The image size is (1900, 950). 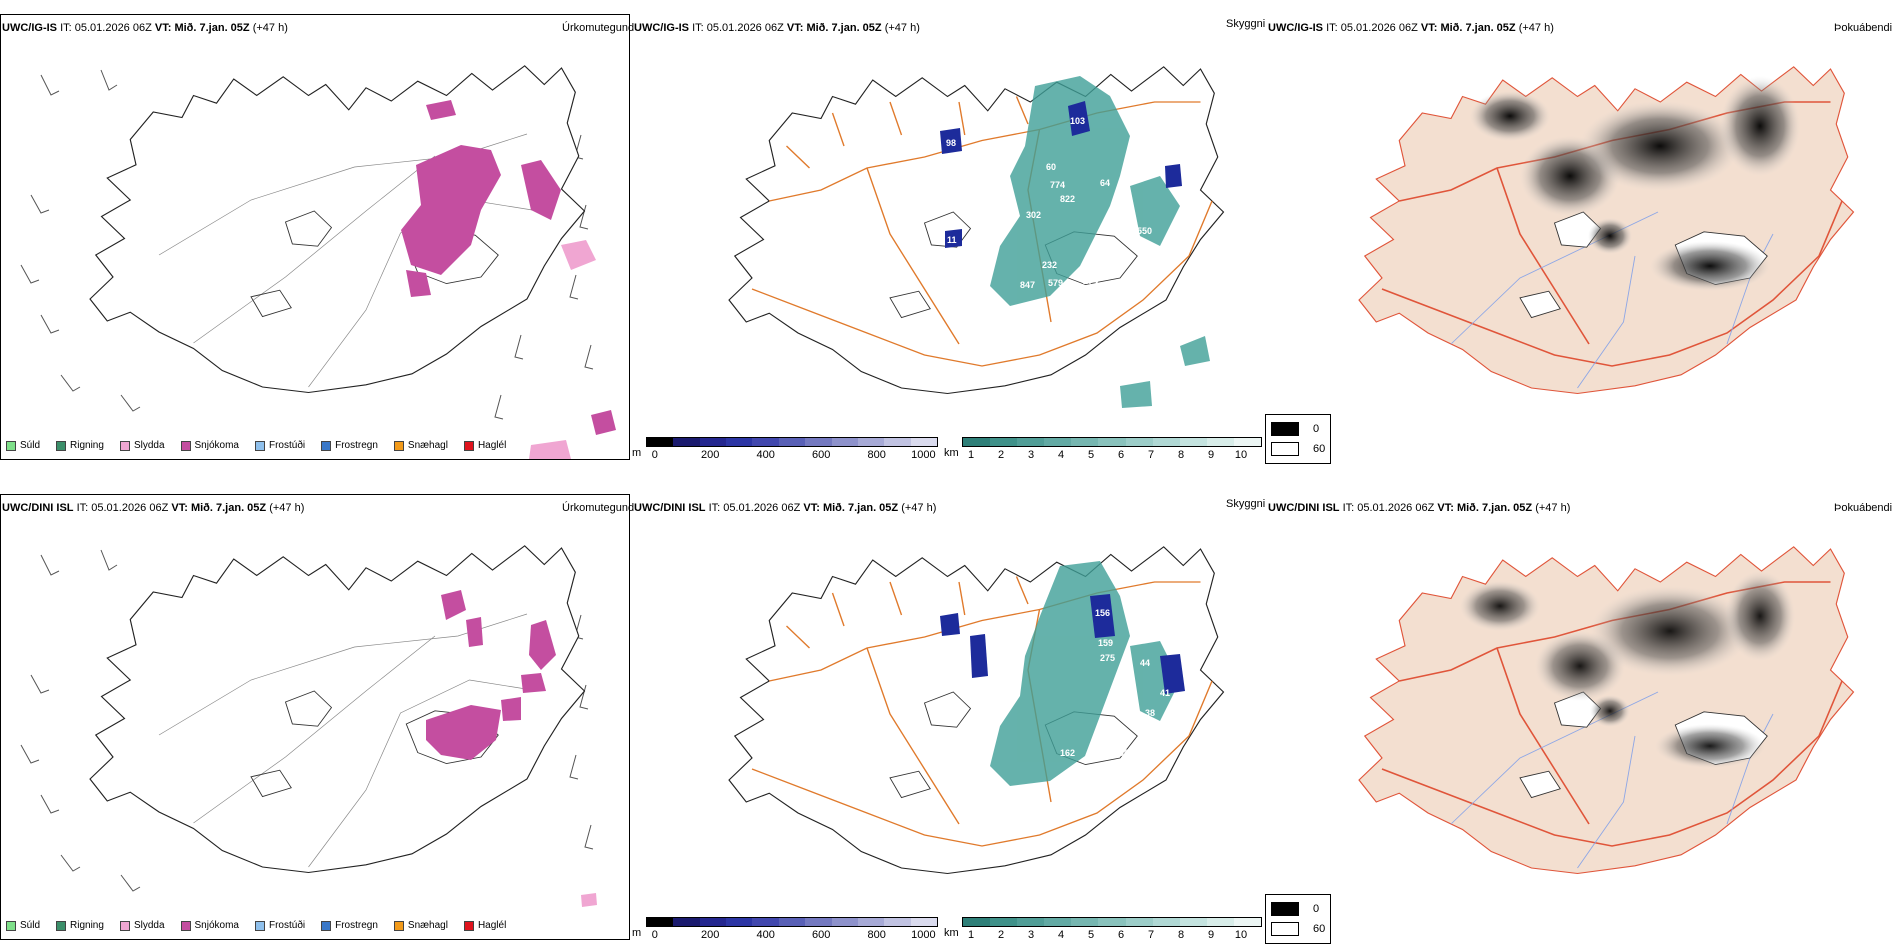 I want to click on legend-item: Snjókoma, so click(x=209, y=445).